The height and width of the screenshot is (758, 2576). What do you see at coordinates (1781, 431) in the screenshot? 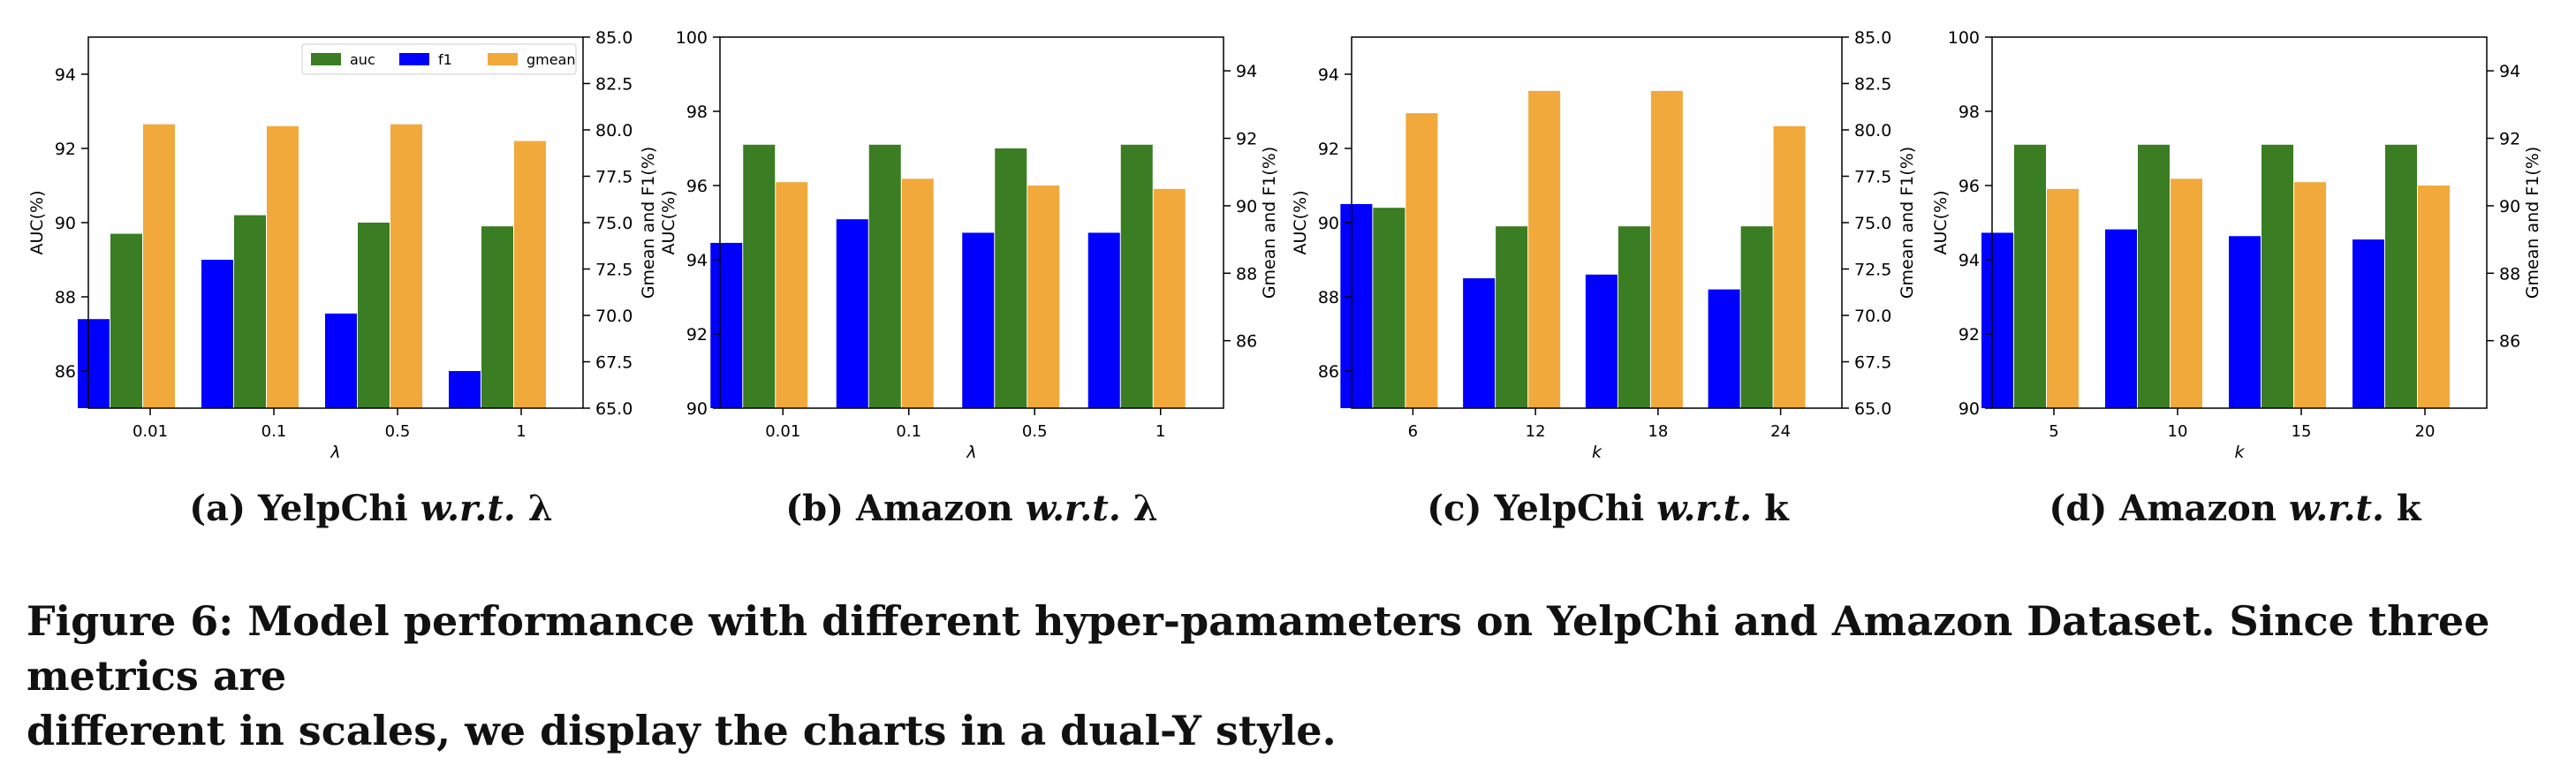
I see `x-tick-label: 24` at bounding box center [1781, 431].